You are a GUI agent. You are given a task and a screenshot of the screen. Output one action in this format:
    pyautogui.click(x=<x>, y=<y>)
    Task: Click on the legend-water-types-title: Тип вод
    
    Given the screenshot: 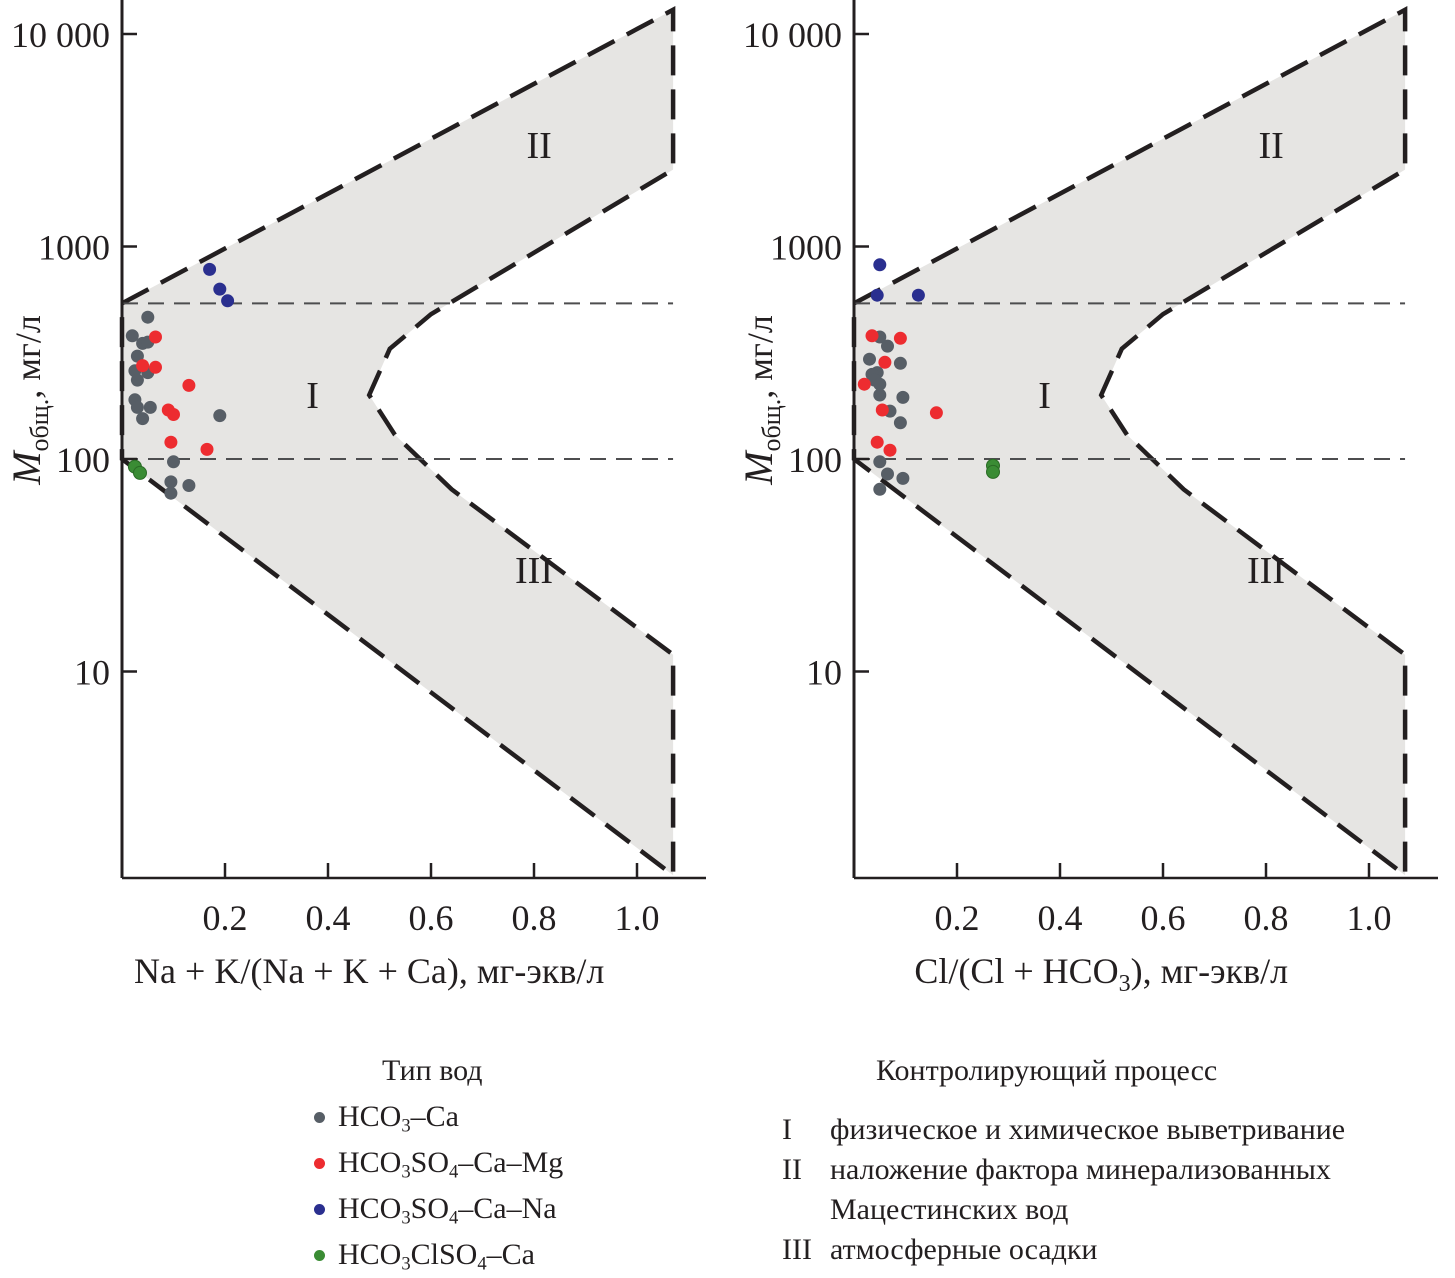 What is the action you would take?
    pyautogui.click(x=432, y=1070)
    